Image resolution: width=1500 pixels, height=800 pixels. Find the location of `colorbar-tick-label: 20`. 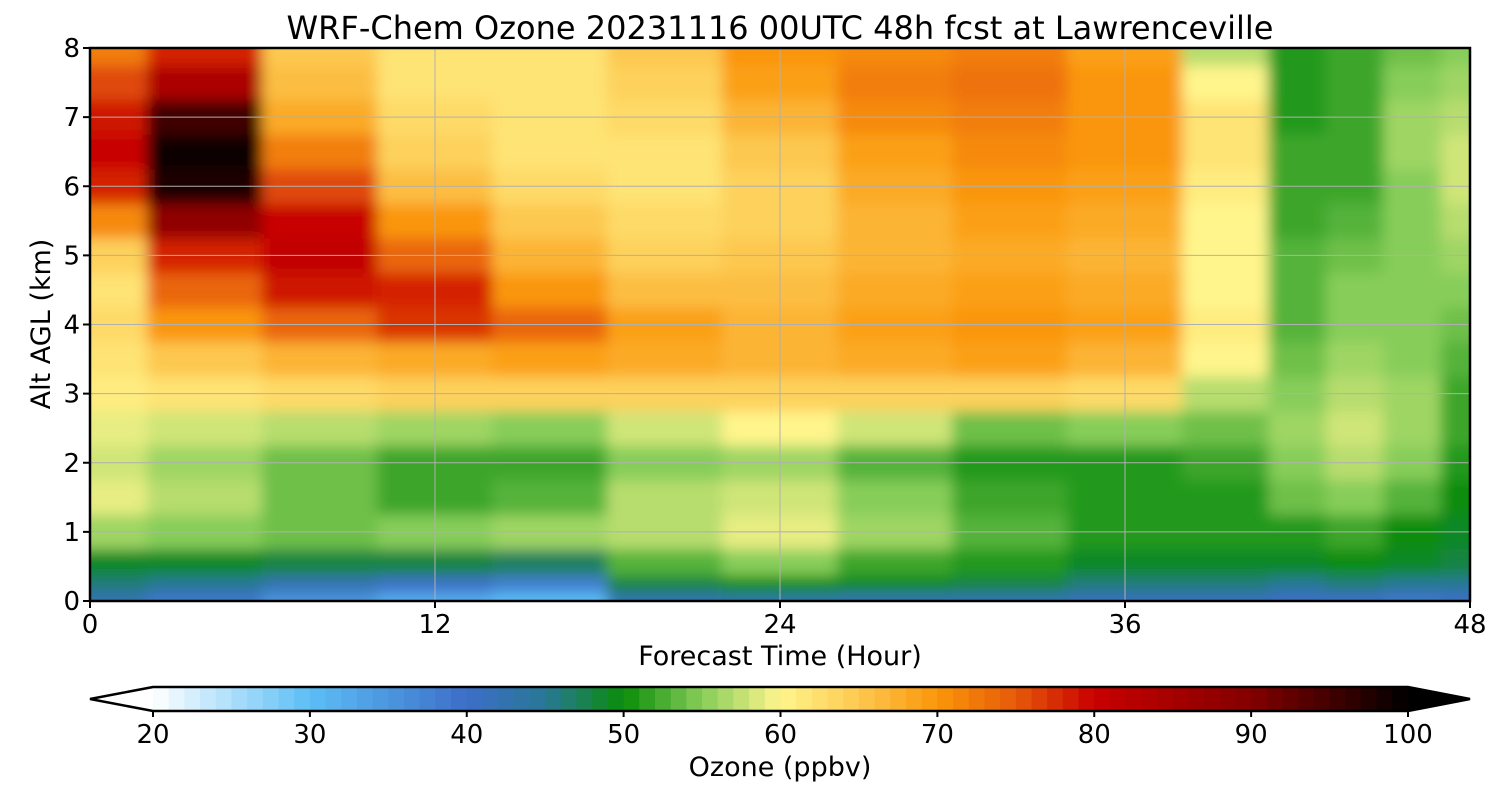

colorbar-tick-label: 20 is located at coordinates (152, 735).